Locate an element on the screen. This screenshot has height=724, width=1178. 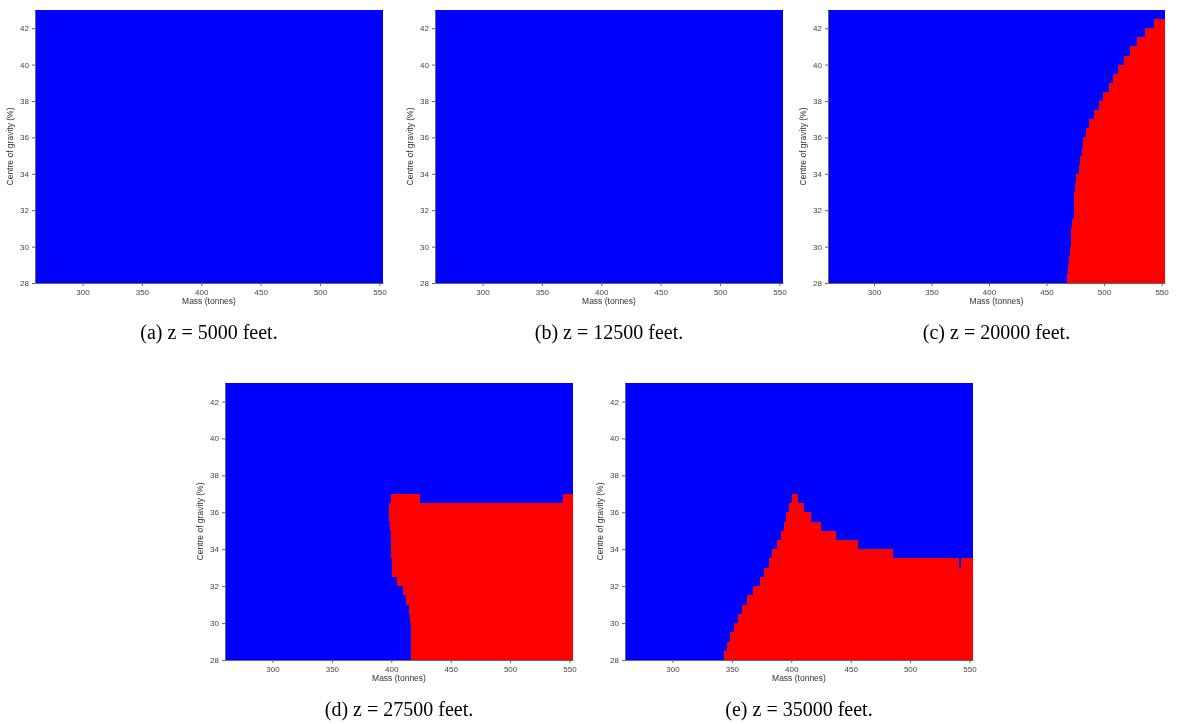
text: (c) z = 20000 feet. is located at coordinates (996, 332).